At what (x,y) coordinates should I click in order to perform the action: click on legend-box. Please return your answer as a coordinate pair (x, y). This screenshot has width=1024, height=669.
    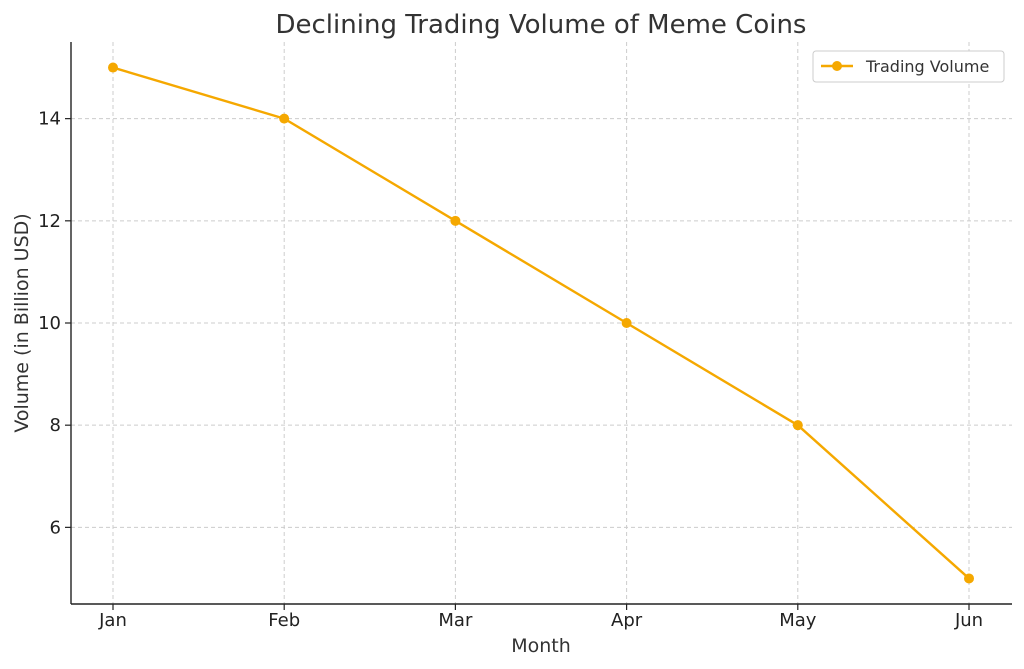
    Looking at the image, I should click on (908, 66).